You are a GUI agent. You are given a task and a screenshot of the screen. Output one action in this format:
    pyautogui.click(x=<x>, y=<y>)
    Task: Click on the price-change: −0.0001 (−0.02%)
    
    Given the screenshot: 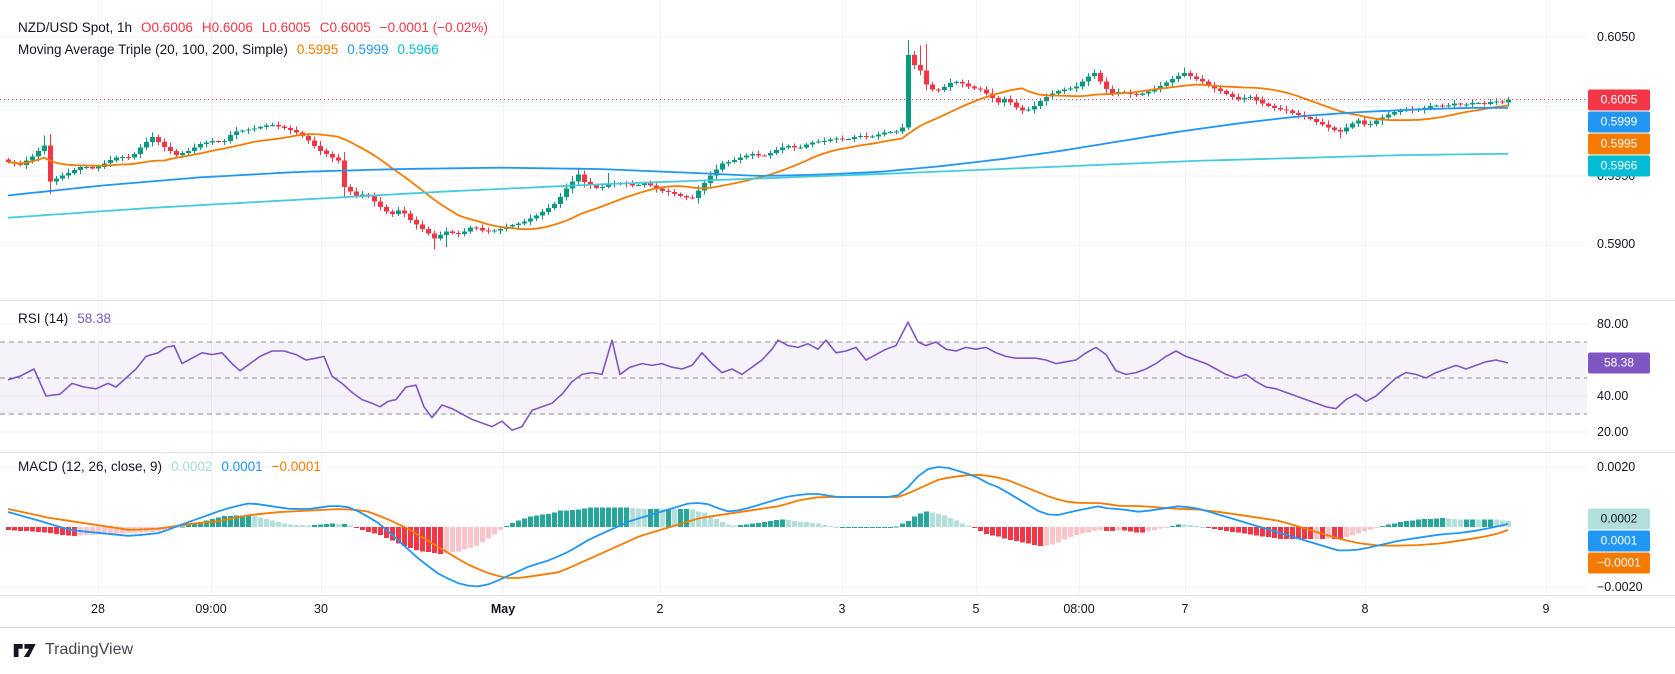 What is the action you would take?
    pyautogui.click(x=433, y=27)
    